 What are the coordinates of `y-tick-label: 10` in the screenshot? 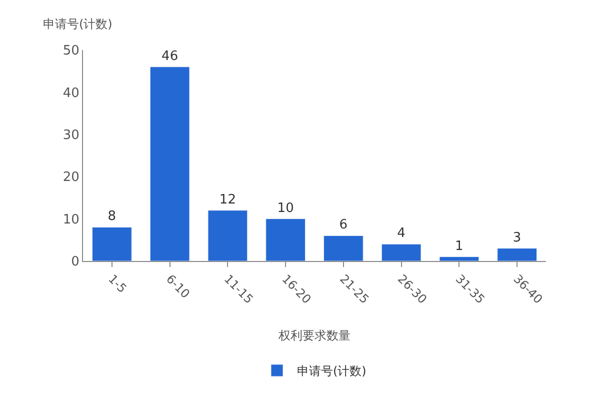 It's located at (71, 220).